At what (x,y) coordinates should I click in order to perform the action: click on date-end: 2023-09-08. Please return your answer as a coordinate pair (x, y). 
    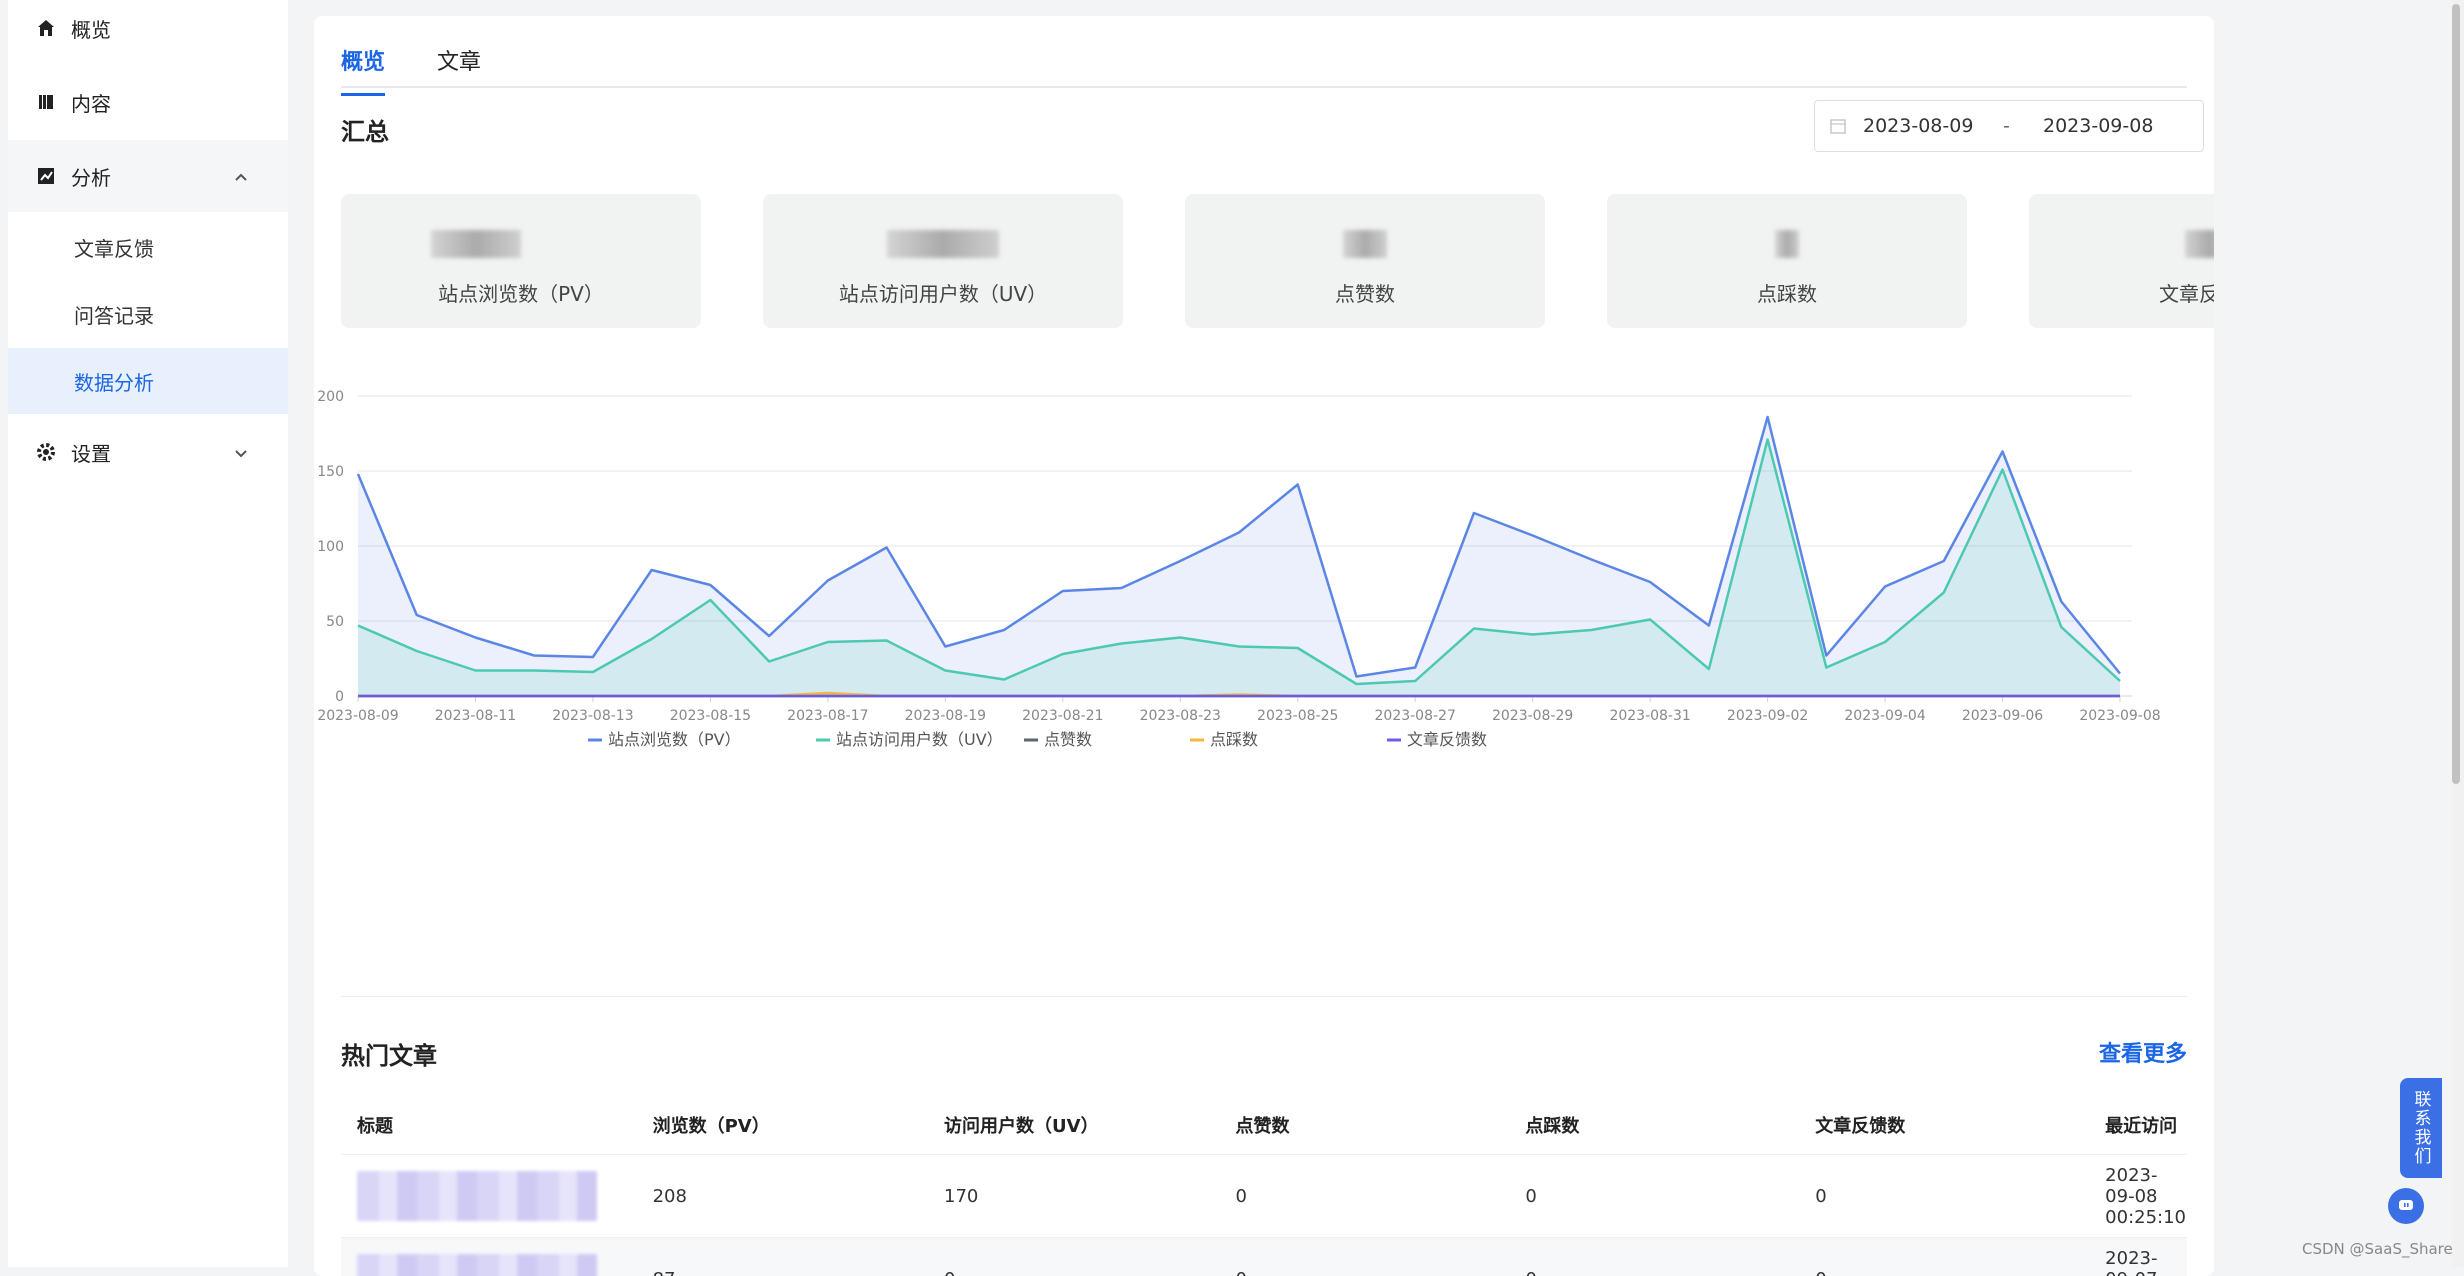
    Looking at the image, I should click on (2113, 126).